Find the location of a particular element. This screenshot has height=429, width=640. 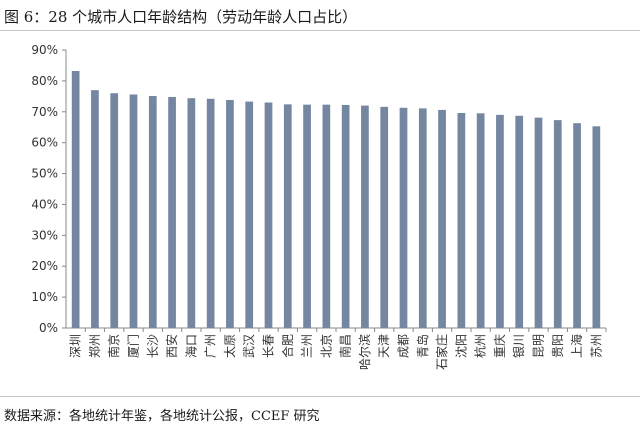

y-tick-label: 40% is located at coordinates (44, 204).